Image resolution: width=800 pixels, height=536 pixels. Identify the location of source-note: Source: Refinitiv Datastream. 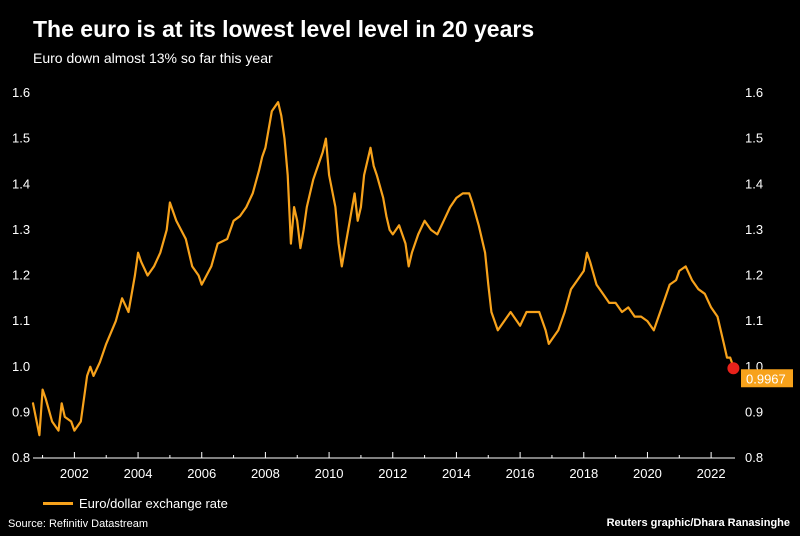
(78, 524).